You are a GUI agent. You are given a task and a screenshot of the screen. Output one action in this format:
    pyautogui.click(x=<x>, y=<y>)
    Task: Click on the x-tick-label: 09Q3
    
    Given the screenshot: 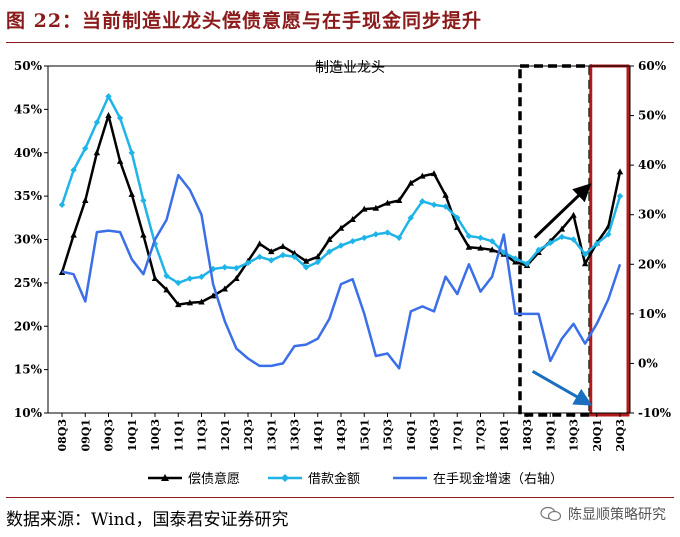 What is the action you would take?
    pyautogui.click(x=109, y=435)
    